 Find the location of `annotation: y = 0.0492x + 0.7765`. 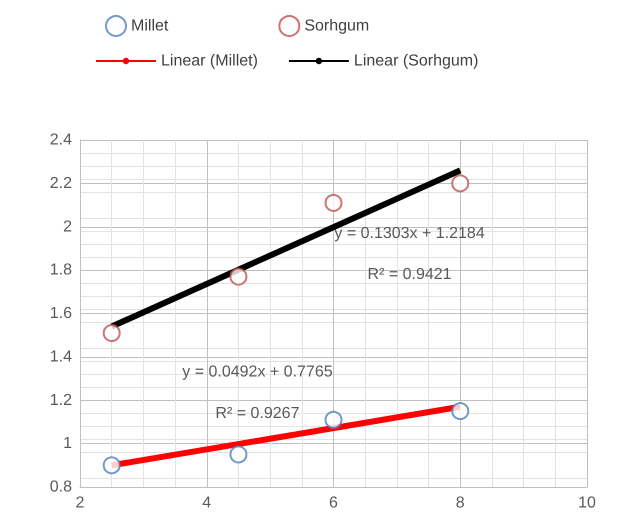

annotation: y = 0.0492x + 0.7765 is located at coordinates (257, 372).